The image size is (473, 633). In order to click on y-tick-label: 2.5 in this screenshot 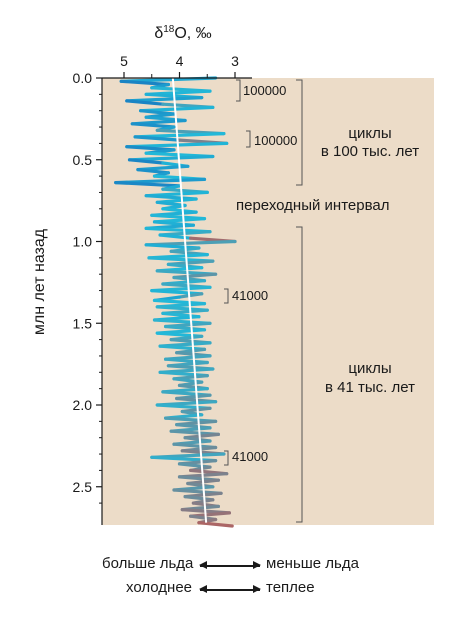, I will do `click(83, 487)`.